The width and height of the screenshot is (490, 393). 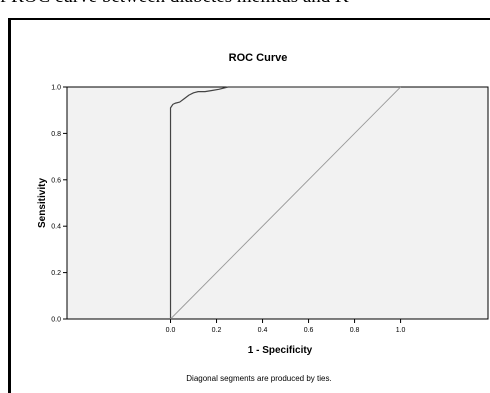 I want to click on x-tick-label: 0.4, so click(x=263, y=330).